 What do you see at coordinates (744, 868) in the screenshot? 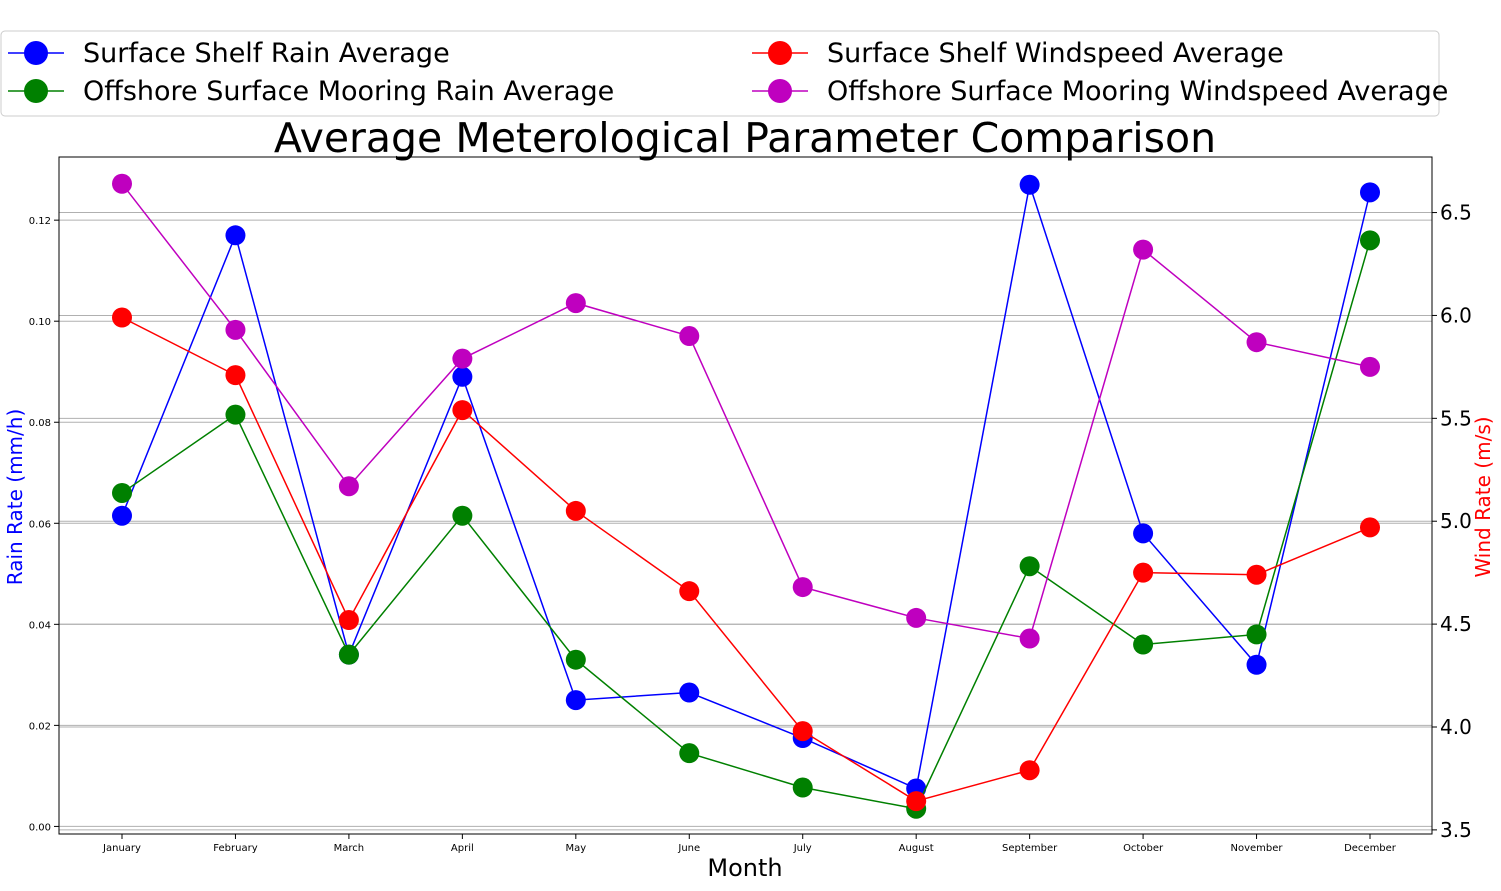
I see `x-axis-label: Month` at bounding box center [744, 868].